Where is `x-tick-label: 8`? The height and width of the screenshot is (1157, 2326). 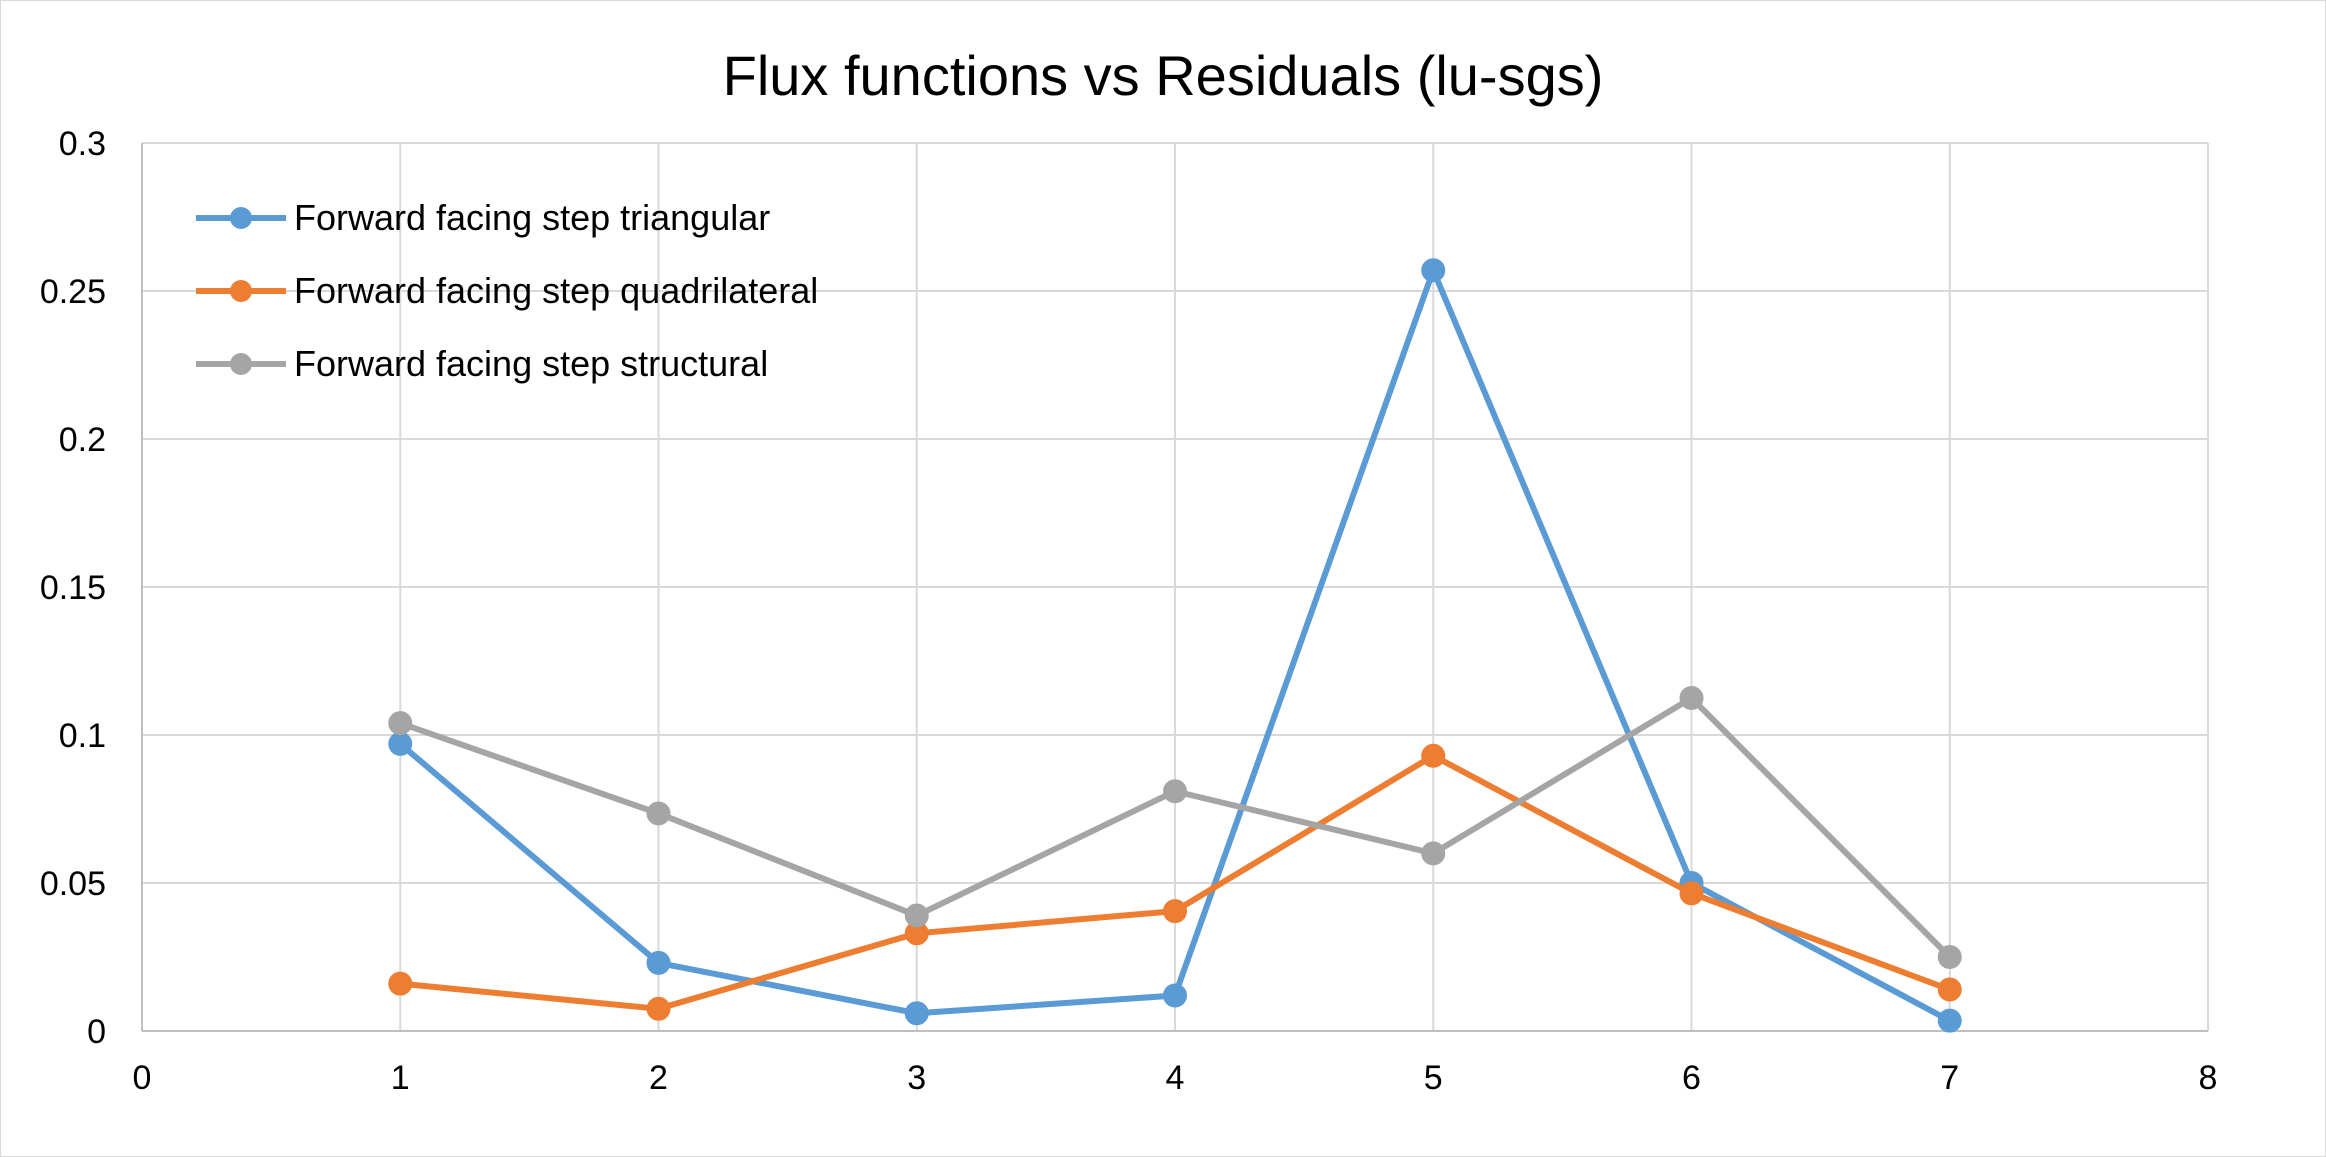 x-tick-label: 8 is located at coordinates (2208, 1078).